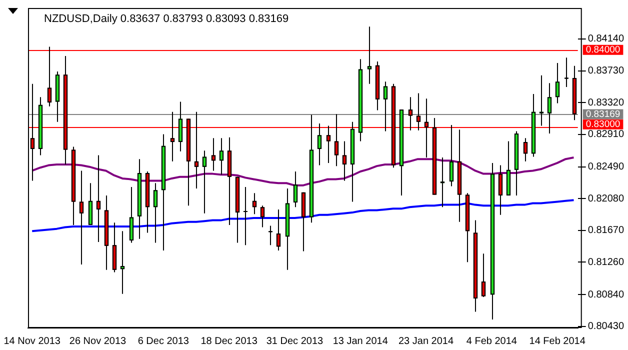 Image resolution: width=628 pixels, height=350 pixels. What do you see at coordinates (32, 341) in the screenshot?
I see `x-tick-label: 14 Nov 2013` at bounding box center [32, 341].